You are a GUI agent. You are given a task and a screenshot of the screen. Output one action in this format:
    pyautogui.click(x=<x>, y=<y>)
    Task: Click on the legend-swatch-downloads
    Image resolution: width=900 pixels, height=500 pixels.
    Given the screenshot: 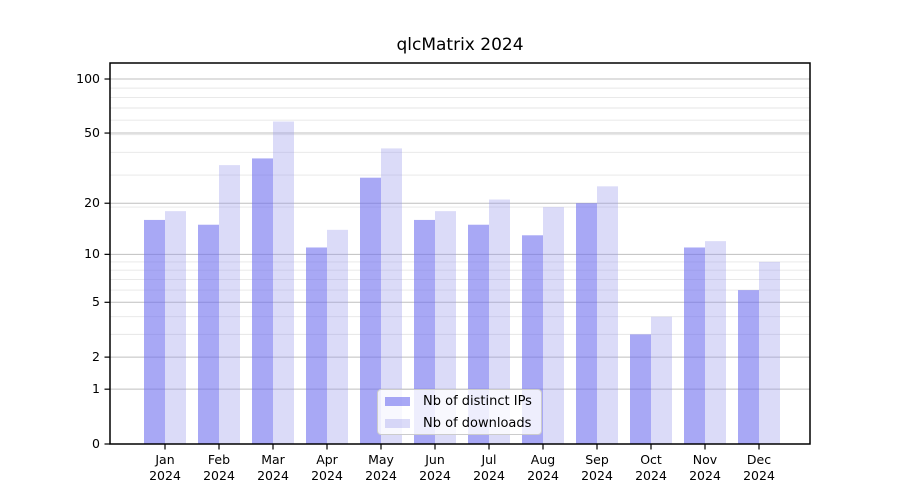 What is the action you would take?
    pyautogui.click(x=397, y=423)
    